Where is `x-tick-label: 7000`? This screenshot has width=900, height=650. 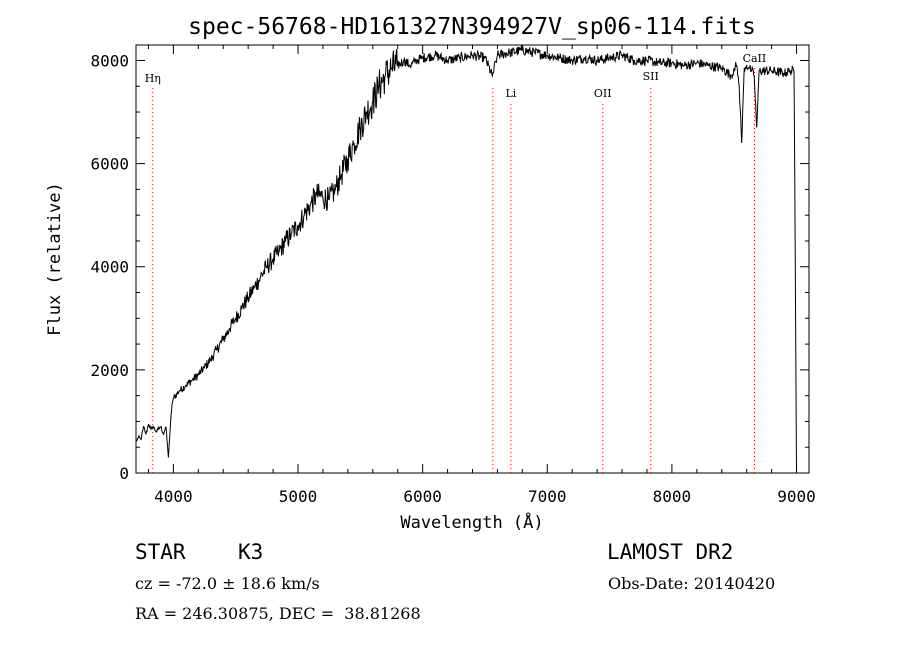
x-tick-label: 7000 is located at coordinates (547, 496).